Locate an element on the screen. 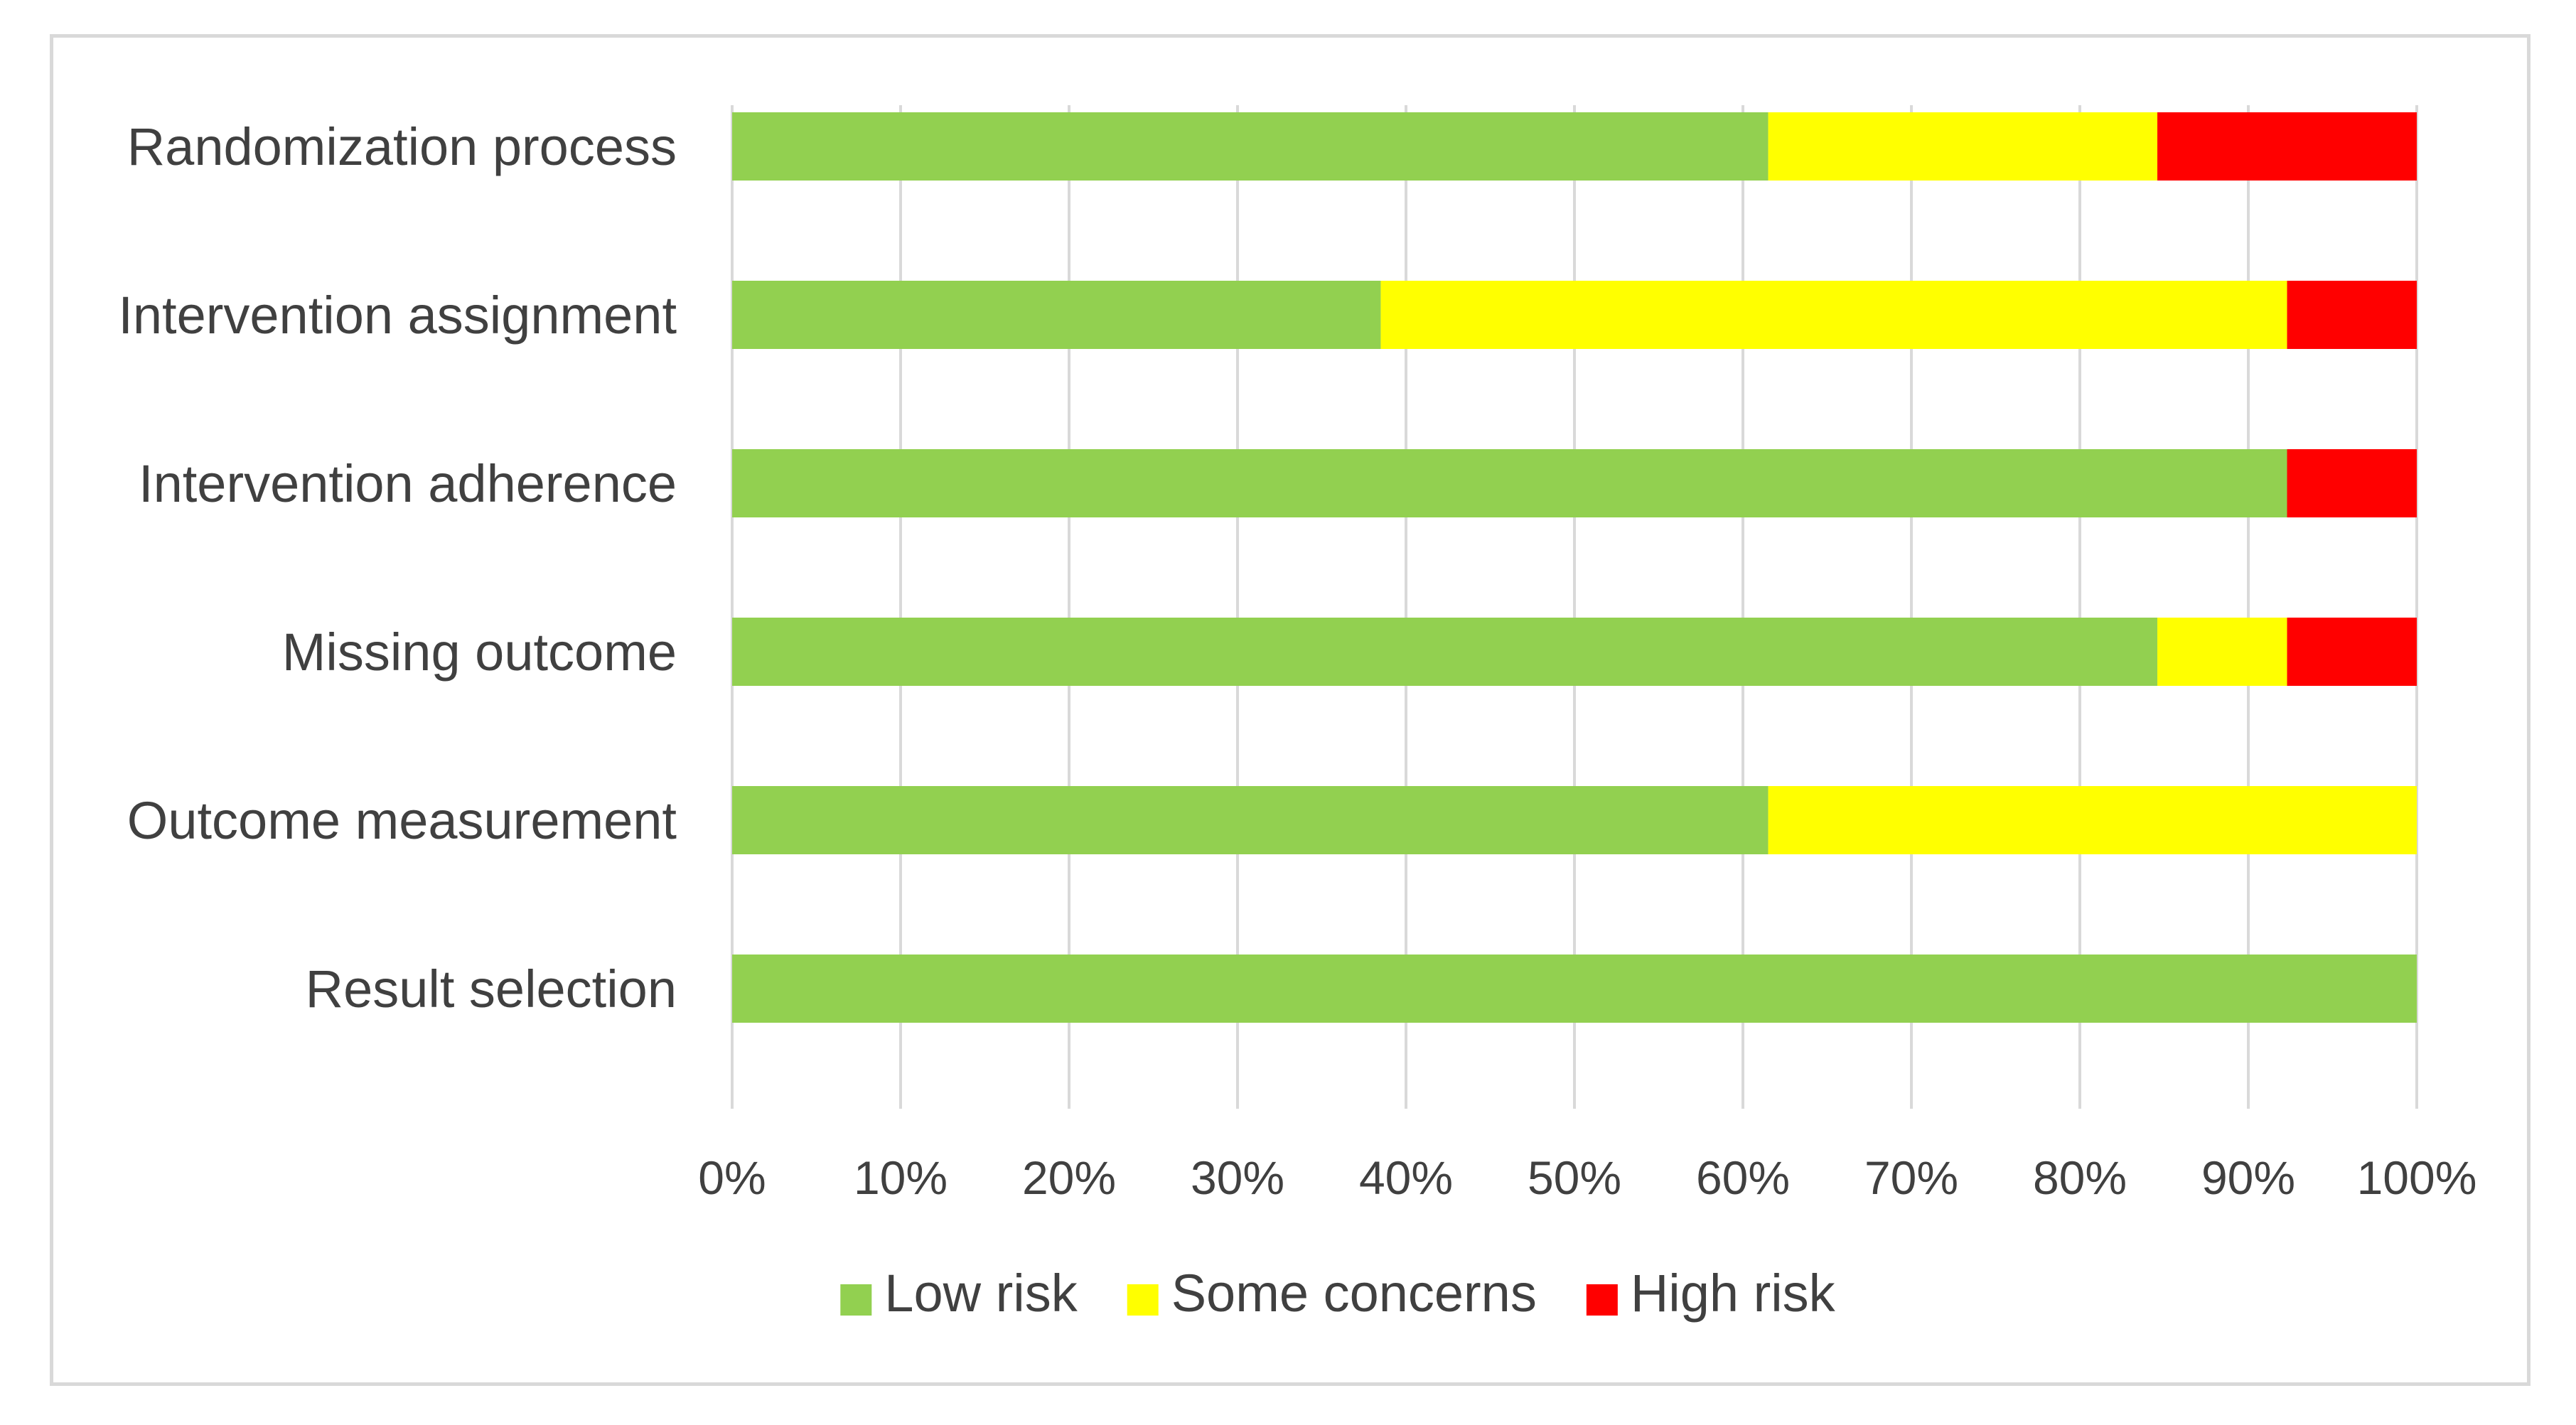 Image resolution: width=2576 pixels, height=1425 pixels. x-tick-label: 60% is located at coordinates (1743, 1177).